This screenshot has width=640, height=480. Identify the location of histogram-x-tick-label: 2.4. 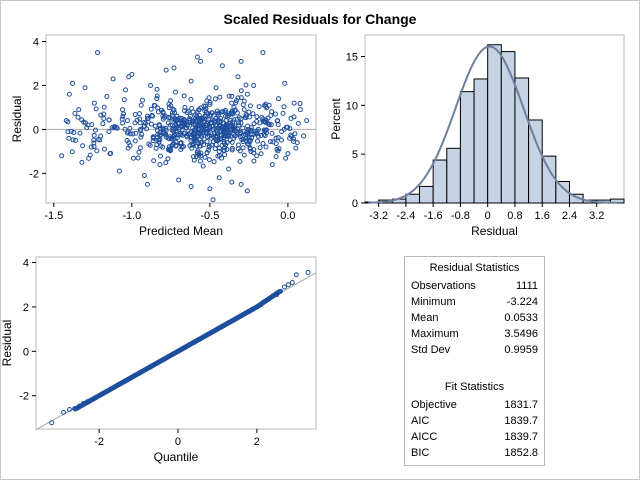
(569, 216).